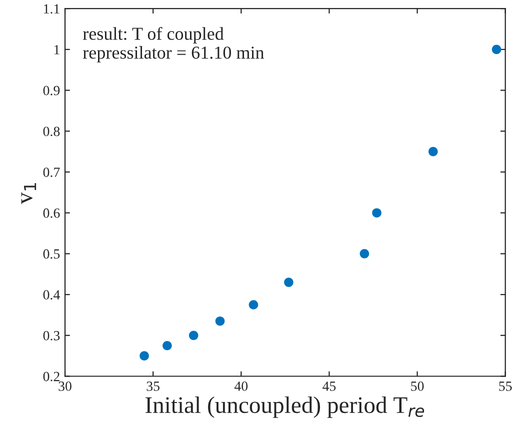  Describe the element at coordinates (51, 335) in the screenshot. I see `y-tick-label: 0.3` at that location.